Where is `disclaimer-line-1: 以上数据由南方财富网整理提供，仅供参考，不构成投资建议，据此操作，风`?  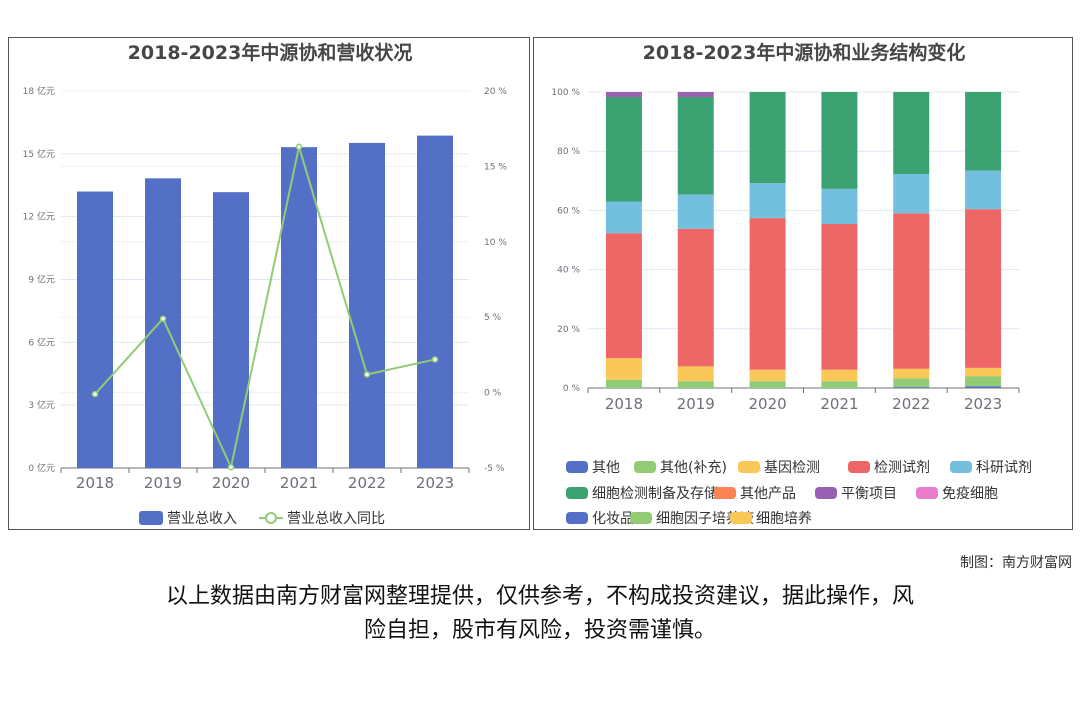 disclaimer-line-1: 以上数据由南方财富网整理提供，仅供参考，不构成投资建议，据此操作，风 is located at coordinates (539, 596).